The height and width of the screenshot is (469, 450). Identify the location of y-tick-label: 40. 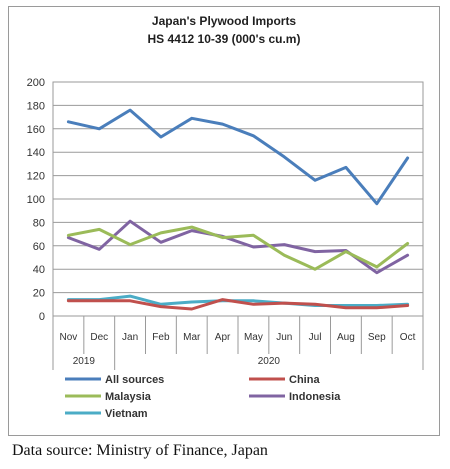
(39, 270).